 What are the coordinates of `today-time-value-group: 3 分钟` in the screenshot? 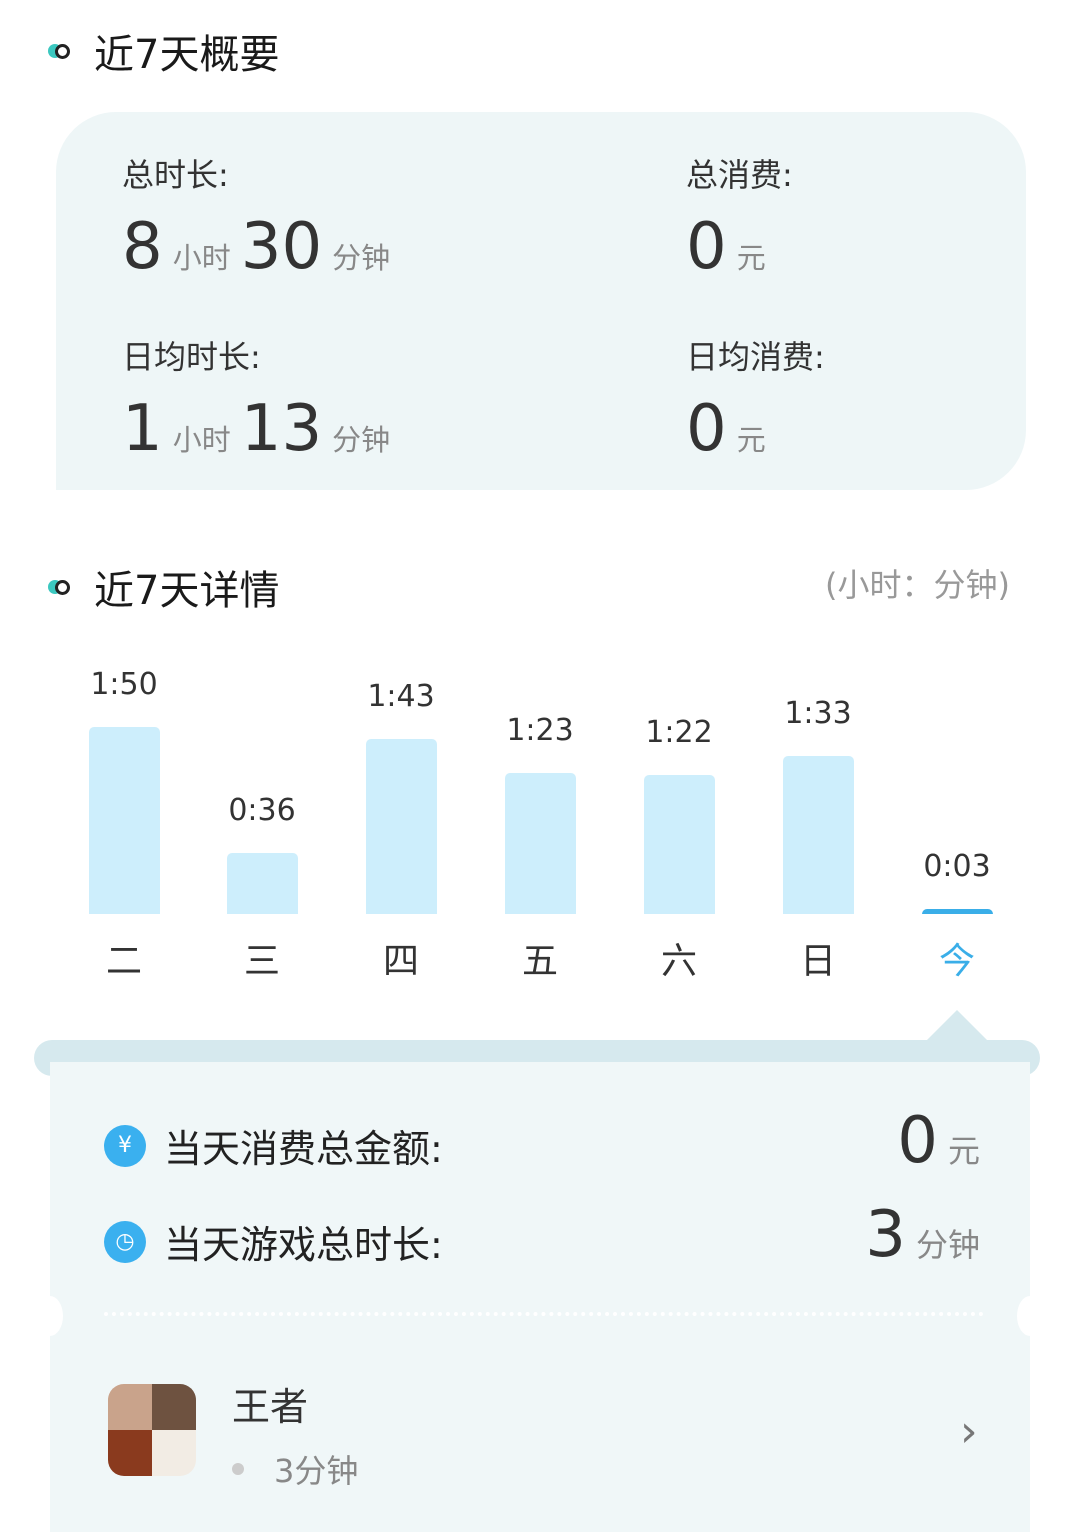 It's located at (922, 1235).